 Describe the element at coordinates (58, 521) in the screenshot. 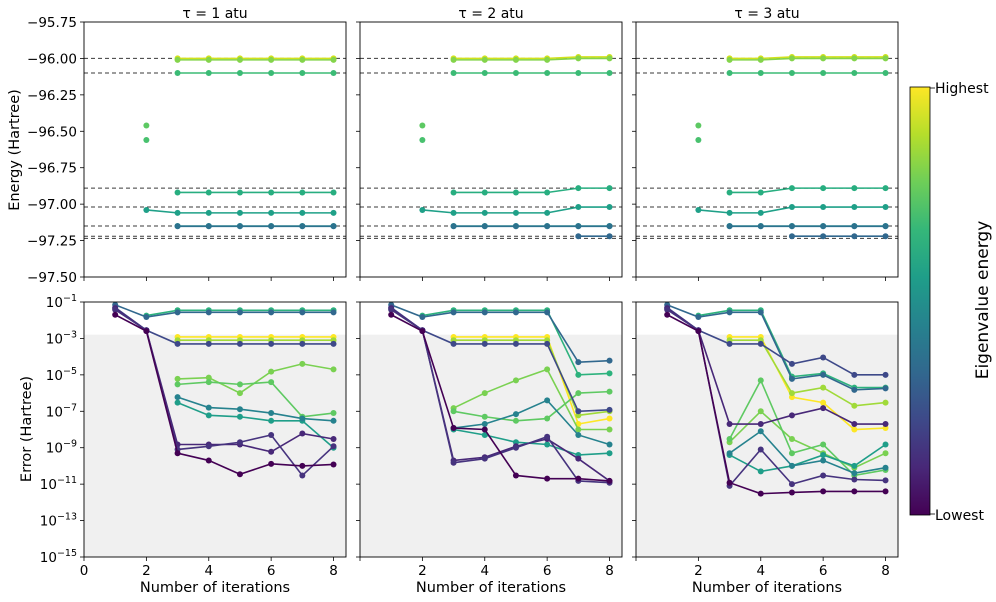

I see `error-y-tick-label: 10⁻¹³` at that location.